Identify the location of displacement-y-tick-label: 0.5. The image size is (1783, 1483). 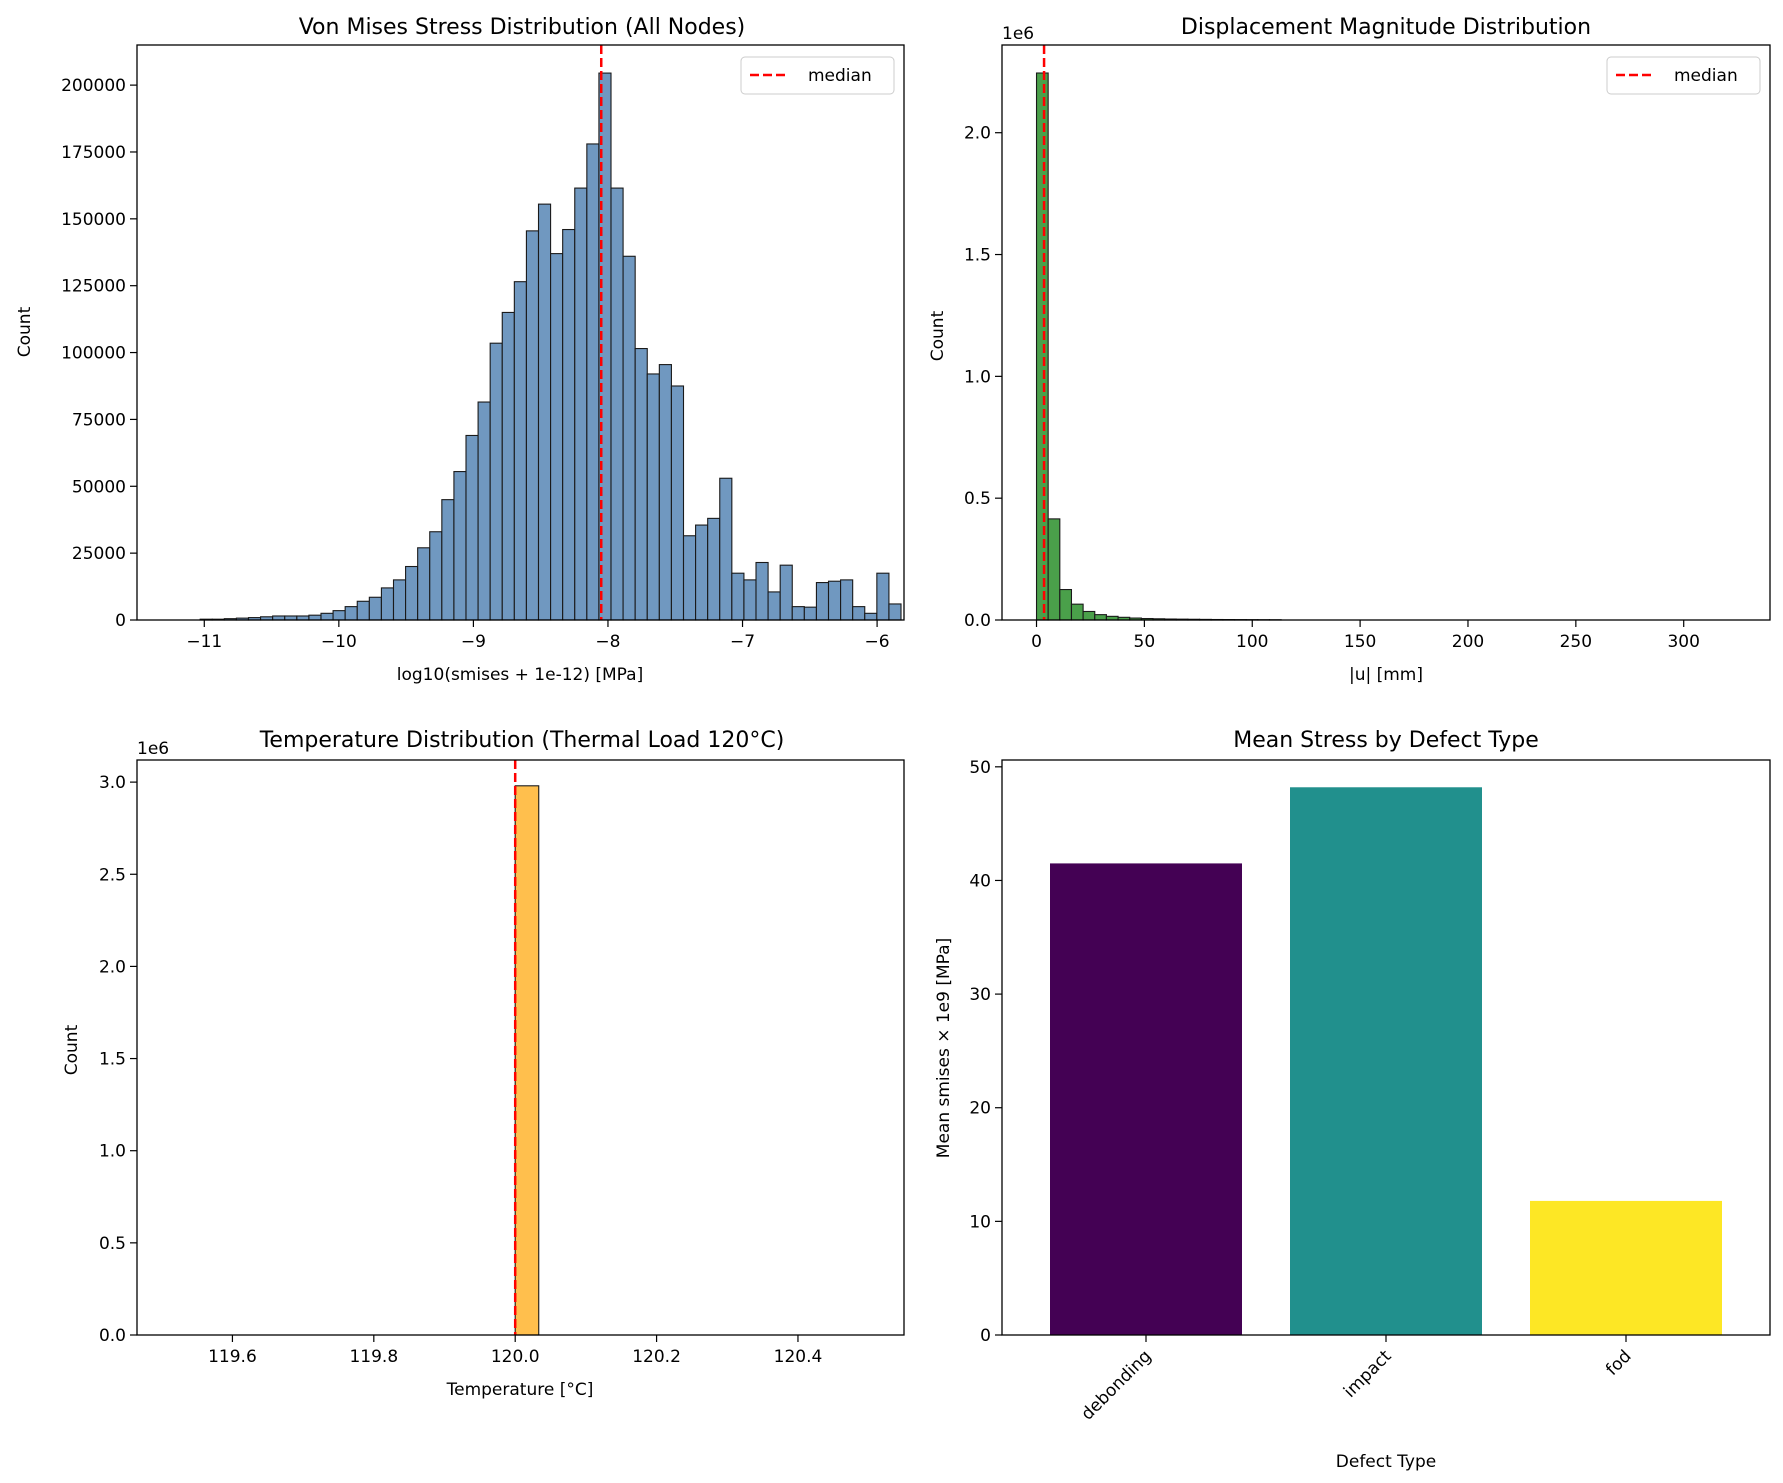
(977, 499).